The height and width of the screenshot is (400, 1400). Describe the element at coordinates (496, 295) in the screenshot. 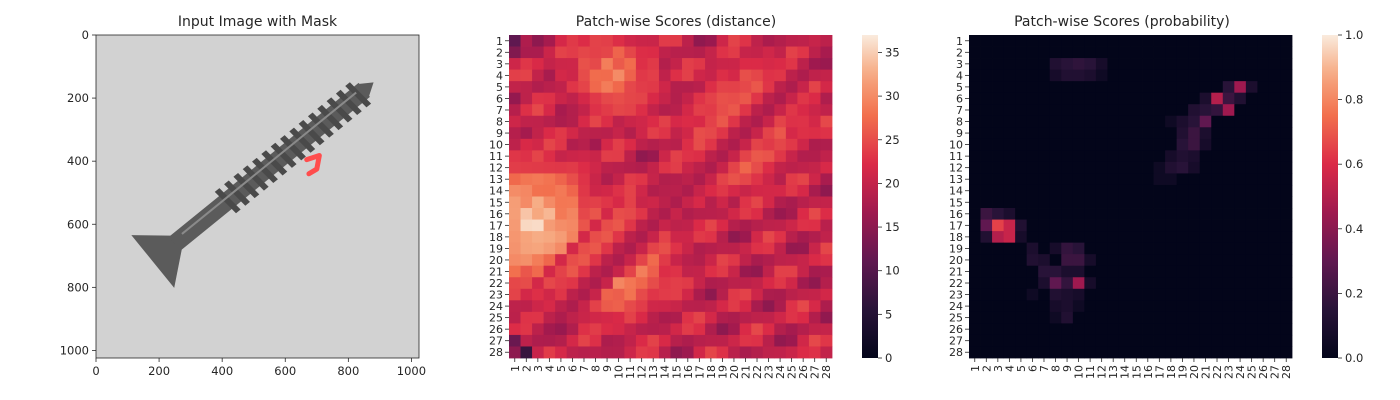

I see `distance-y-tick-label: 23` at that location.